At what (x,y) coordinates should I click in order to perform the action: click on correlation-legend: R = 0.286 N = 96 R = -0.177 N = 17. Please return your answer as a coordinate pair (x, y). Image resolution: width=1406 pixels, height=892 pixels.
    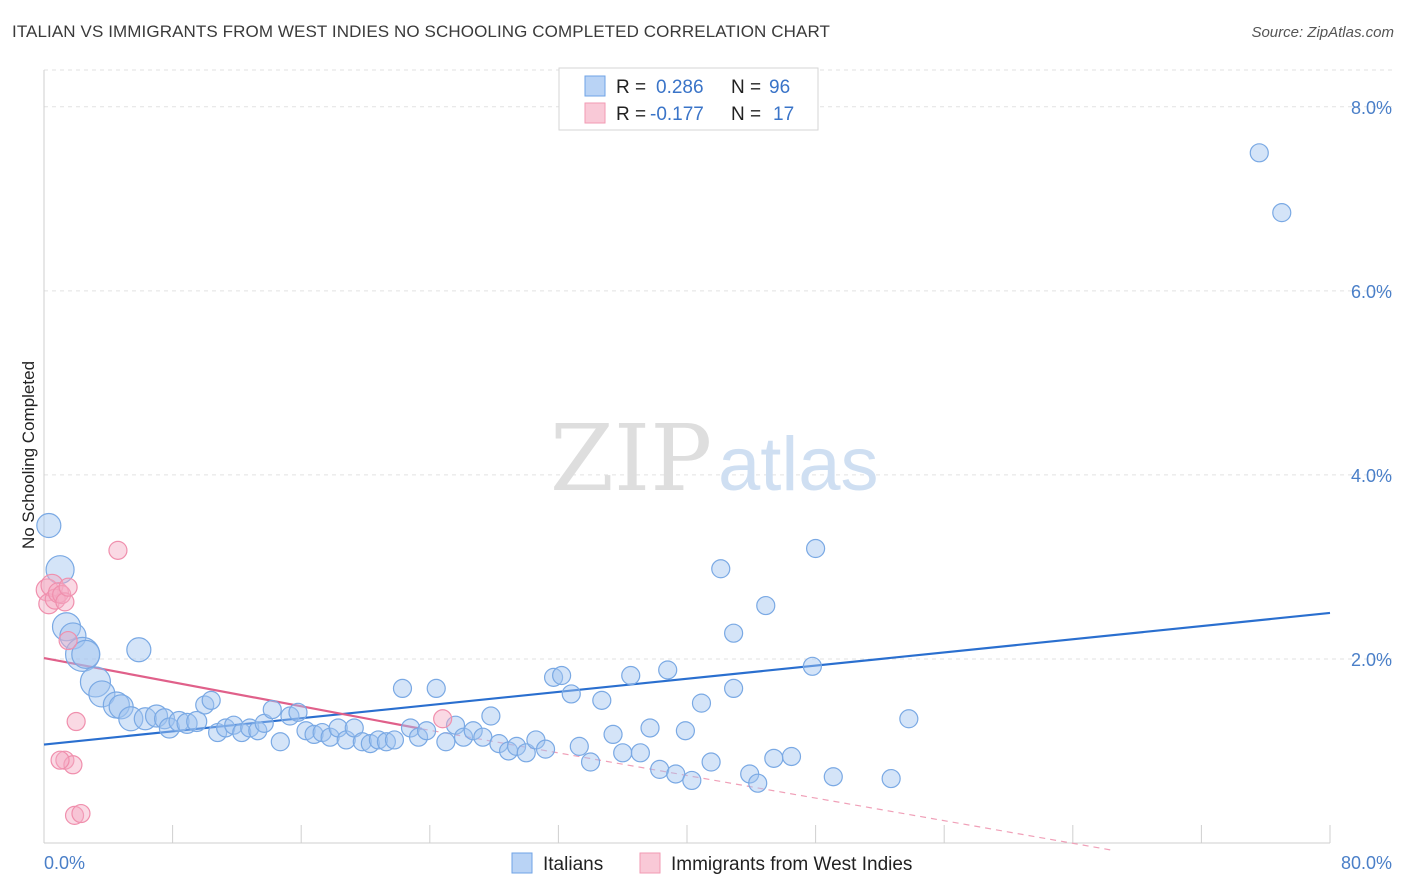
    Looking at the image, I should click on (688, 99).